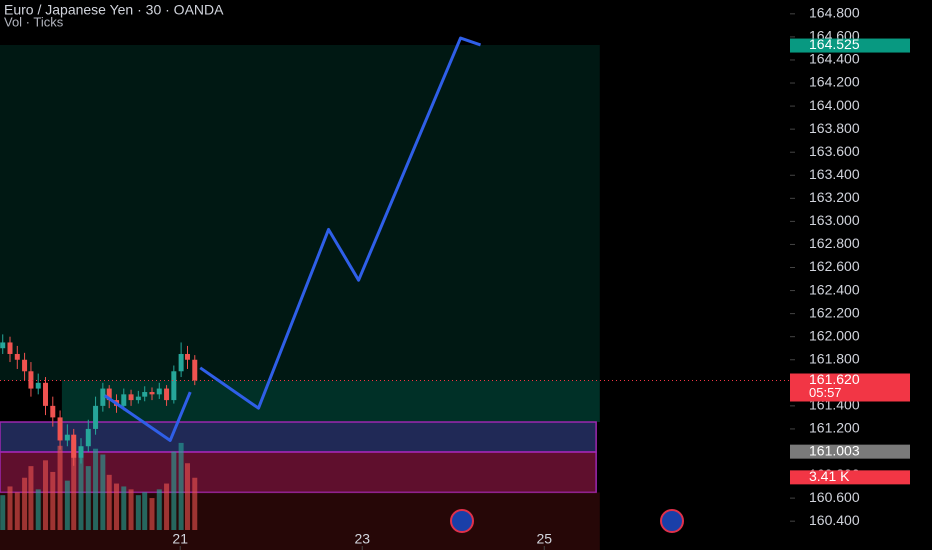 This screenshot has width=932, height=550. What do you see at coordinates (834, 497) in the screenshot?
I see `y-tick-label: 160.600` at bounding box center [834, 497].